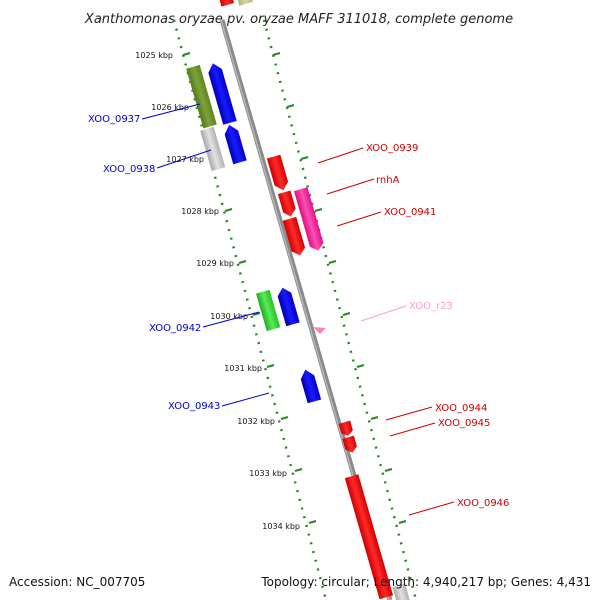  What do you see at coordinates (221, 93) in the screenshot?
I see `gene-XOO-0937-blue` at bounding box center [221, 93].